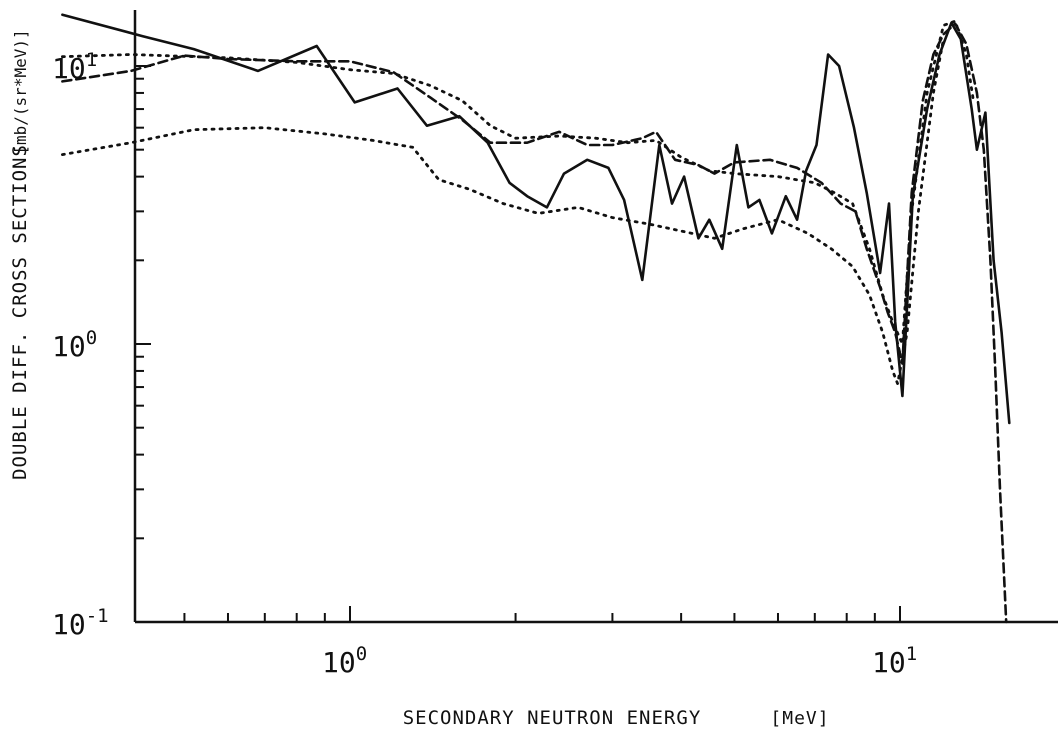  What do you see at coordinates (74, 345) in the screenshot?
I see `y-tick-label: 10⁰` at bounding box center [74, 345].